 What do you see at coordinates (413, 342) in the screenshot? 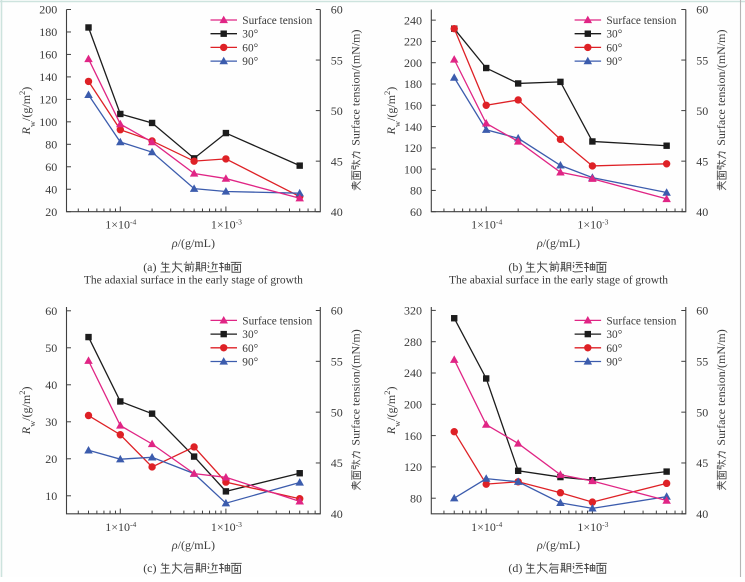
I see `svg-text: 280` at bounding box center [413, 342].